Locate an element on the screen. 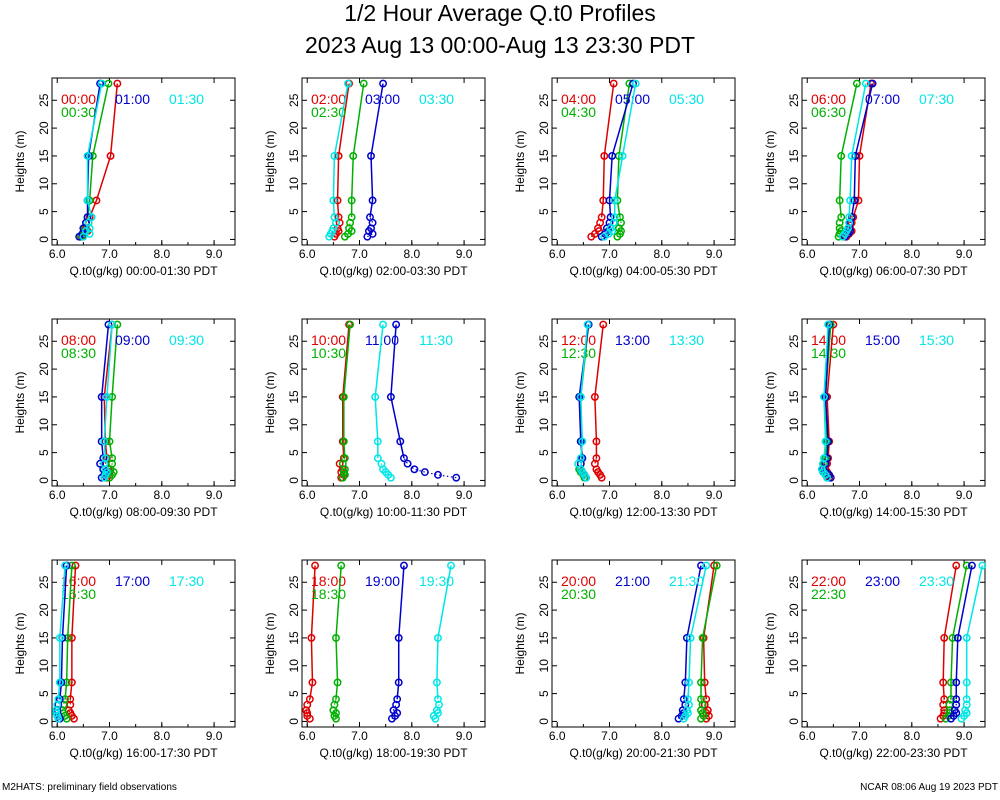  x-axis-label: Q.t0(g/kg) 22:00-23:30 PDT is located at coordinates (893, 753).